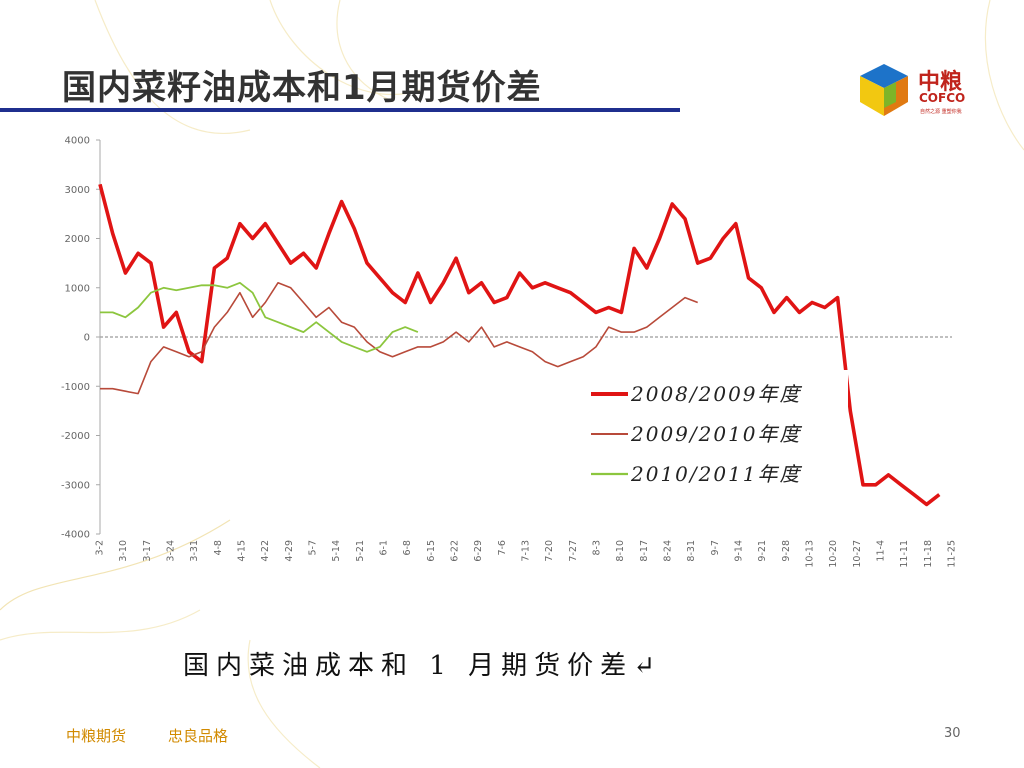  What do you see at coordinates (123, 551) in the screenshot?
I see `x-tick-label: 3-10` at bounding box center [123, 551].